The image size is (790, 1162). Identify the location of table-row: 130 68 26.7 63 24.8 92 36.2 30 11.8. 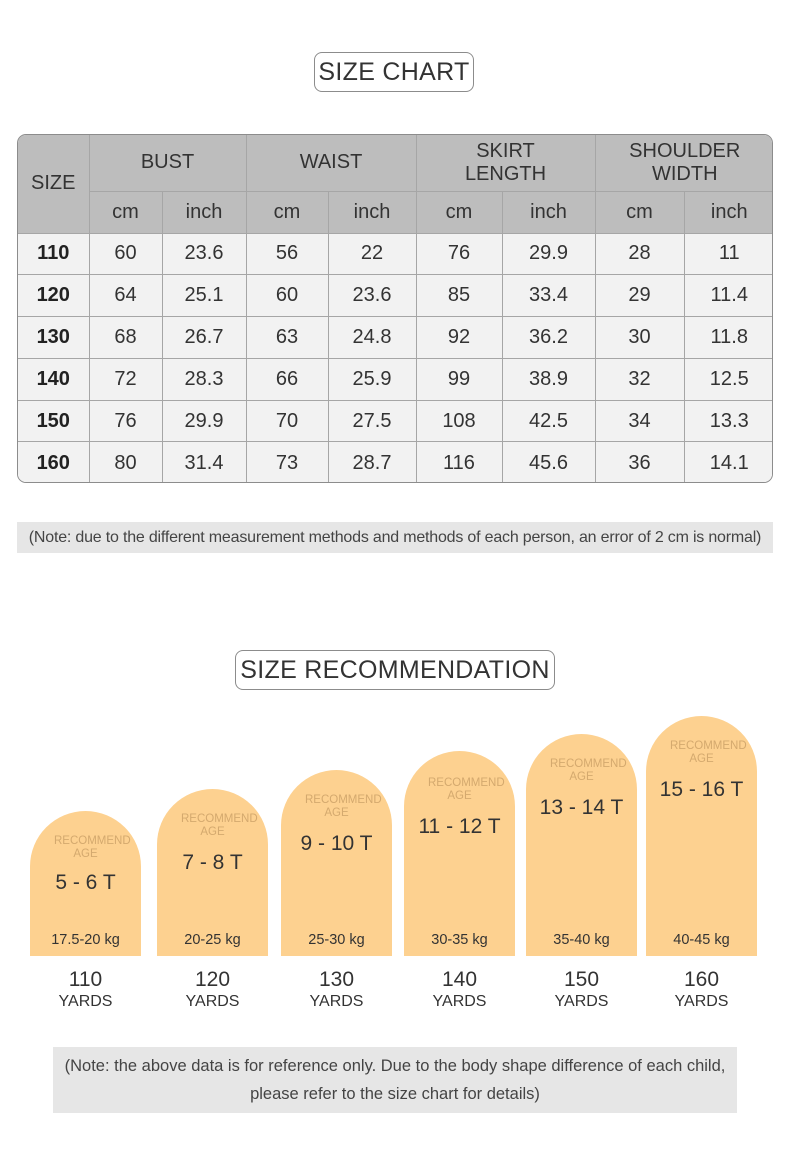
(395, 337).